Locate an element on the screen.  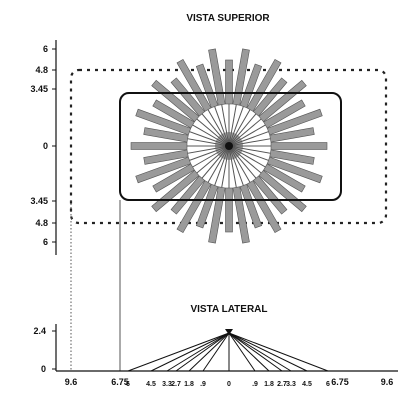
support-fan-lines is located at coordinates (228, 352).